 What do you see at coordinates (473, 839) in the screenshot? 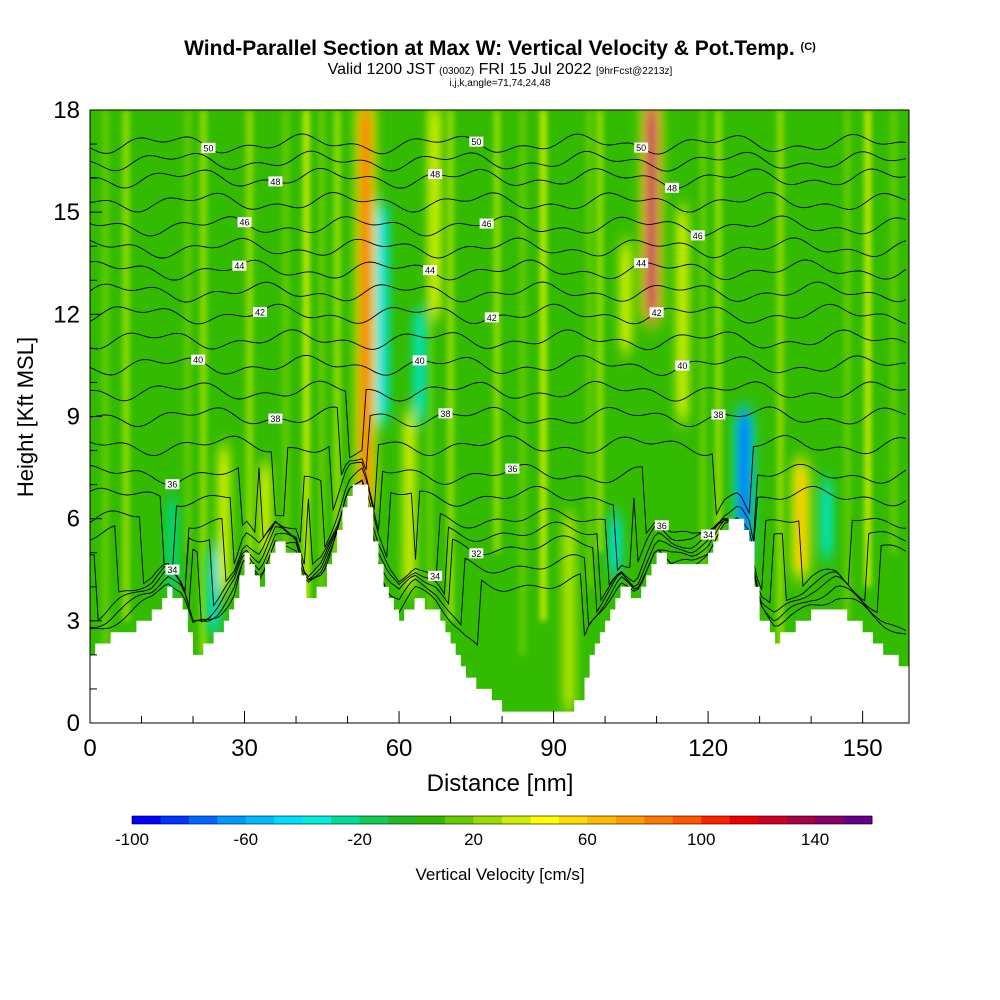
I see `colorbar-tick-label: 20` at bounding box center [473, 839].